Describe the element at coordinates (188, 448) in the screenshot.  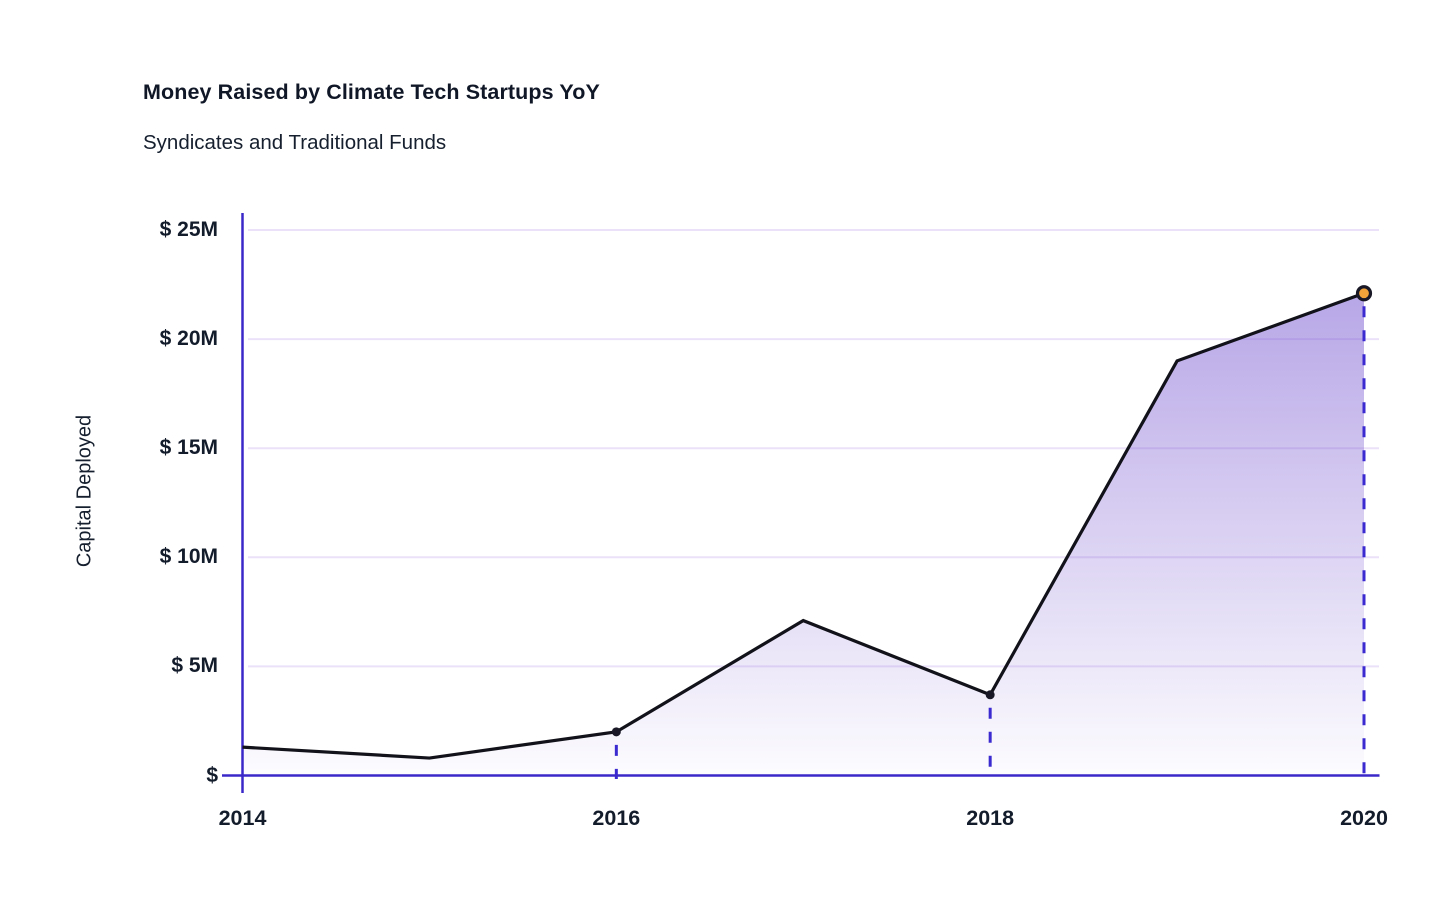
I see `y-tick-label: $ 15M` at that location.